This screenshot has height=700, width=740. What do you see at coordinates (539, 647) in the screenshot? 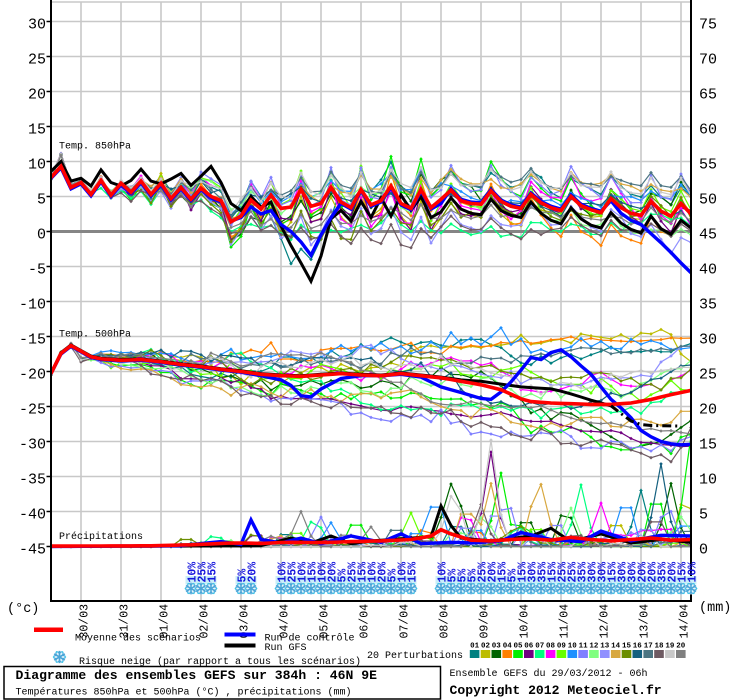
I see `svg-text: 07` at bounding box center [539, 647].